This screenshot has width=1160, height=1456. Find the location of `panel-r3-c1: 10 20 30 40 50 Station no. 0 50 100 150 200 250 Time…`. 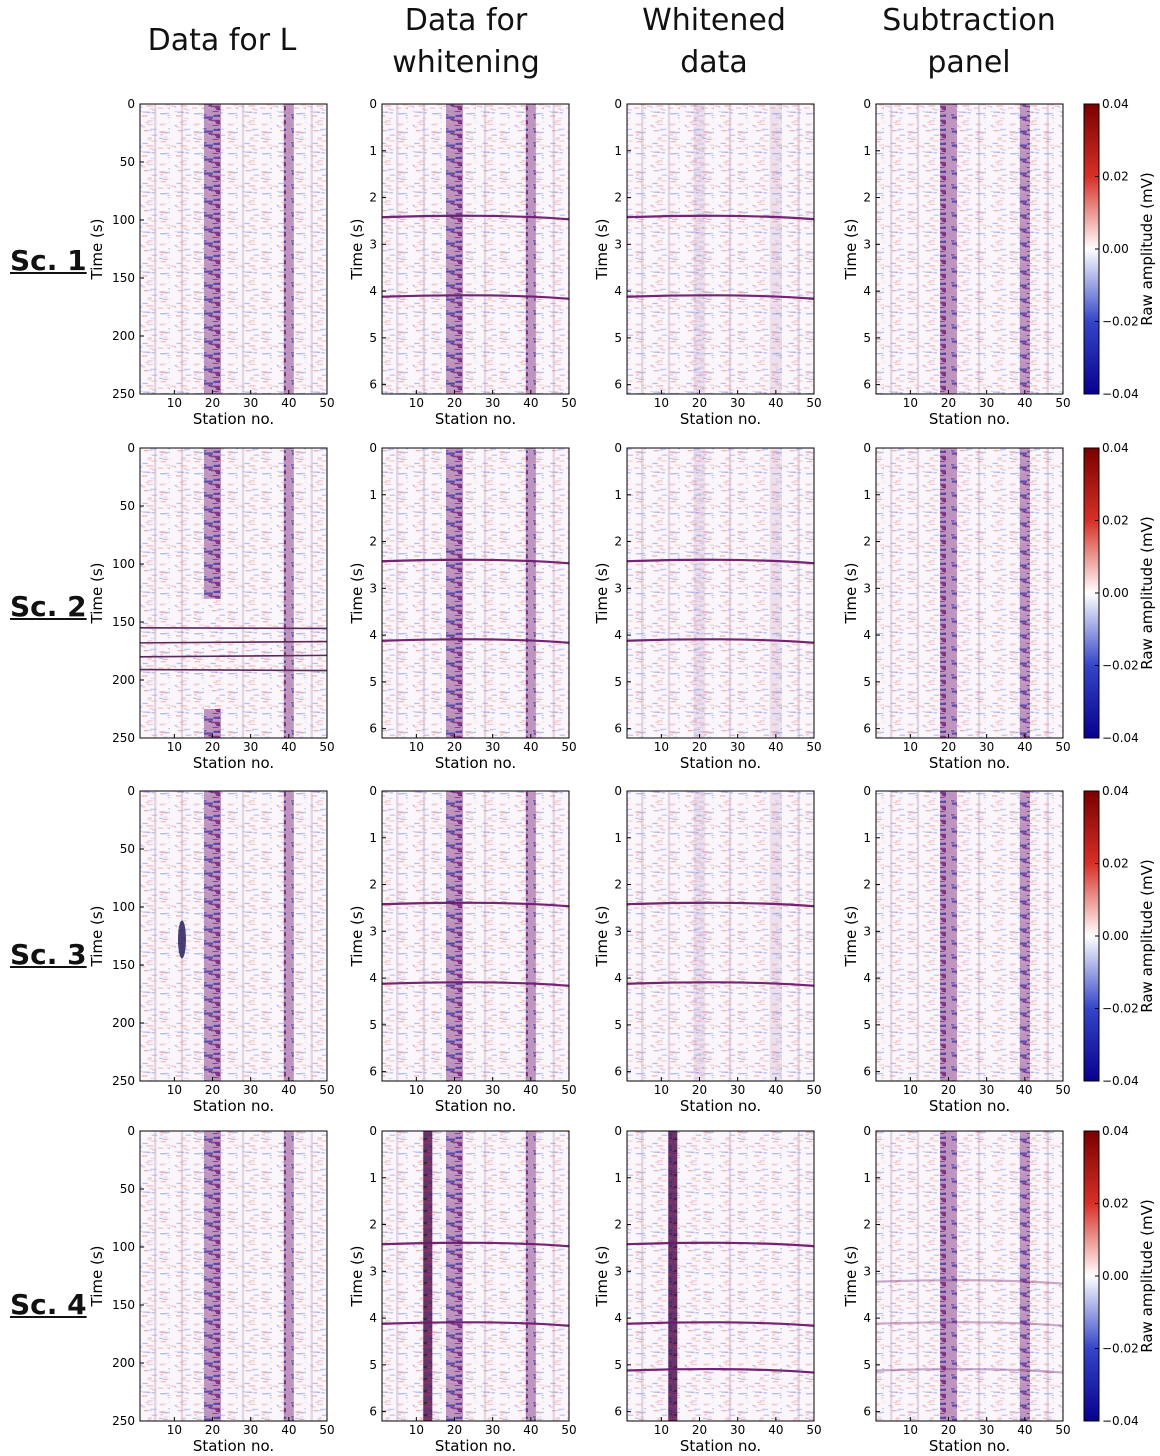

panel-r3-c1: 10 20 30 40 50 Station no. 0 50 100 150 200 250 Time… is located at coordinates (211, 949).